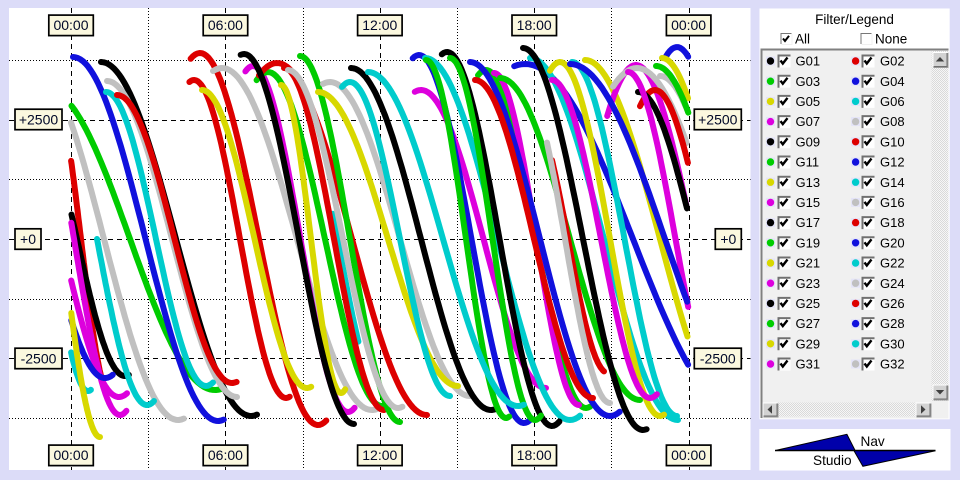 The image size is (960, 480). Describe the element at coordinates (802, 39) in the screenshot. I see `svg-text: All` at that location.